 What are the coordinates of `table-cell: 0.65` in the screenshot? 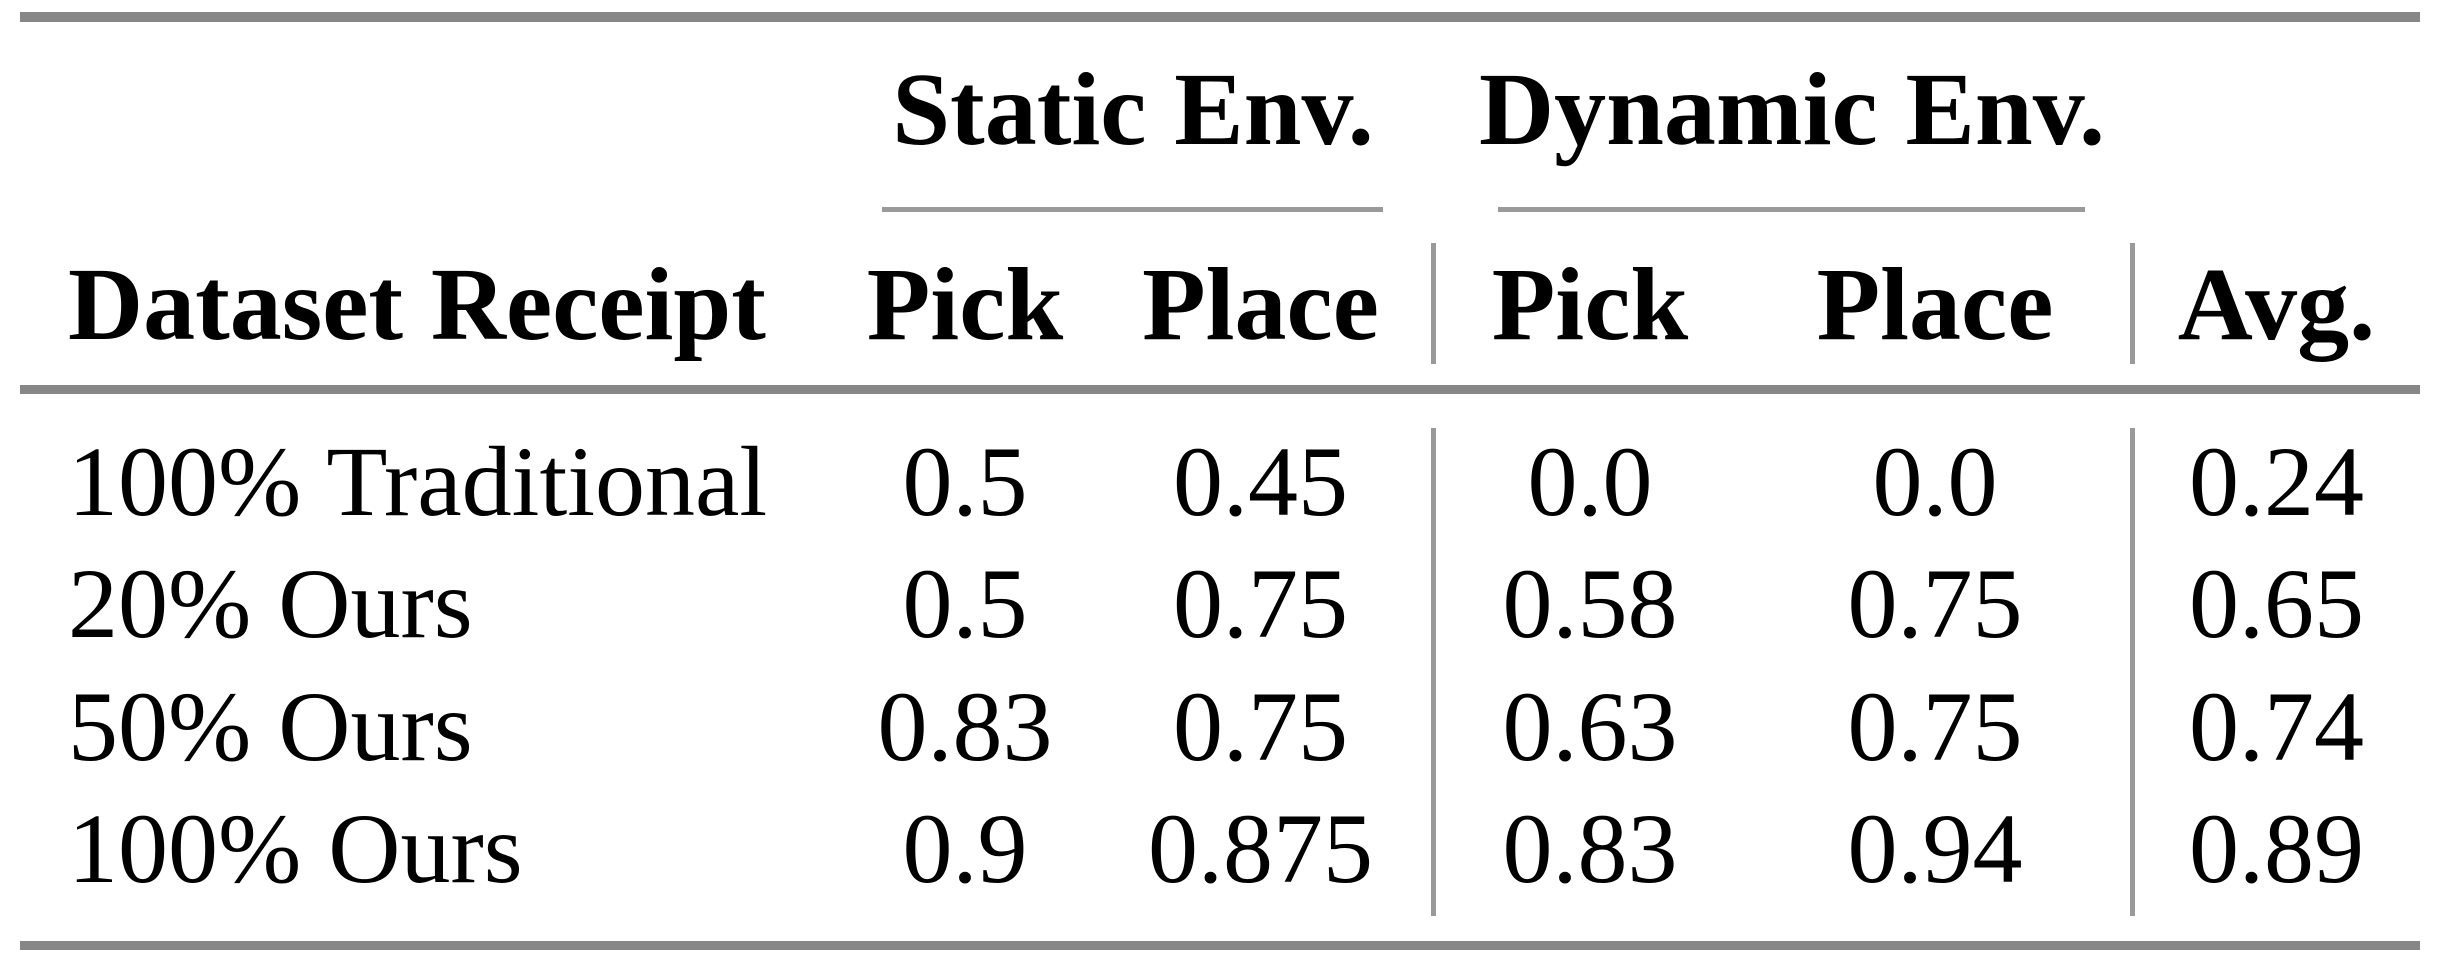 It's located at (2276, 603).